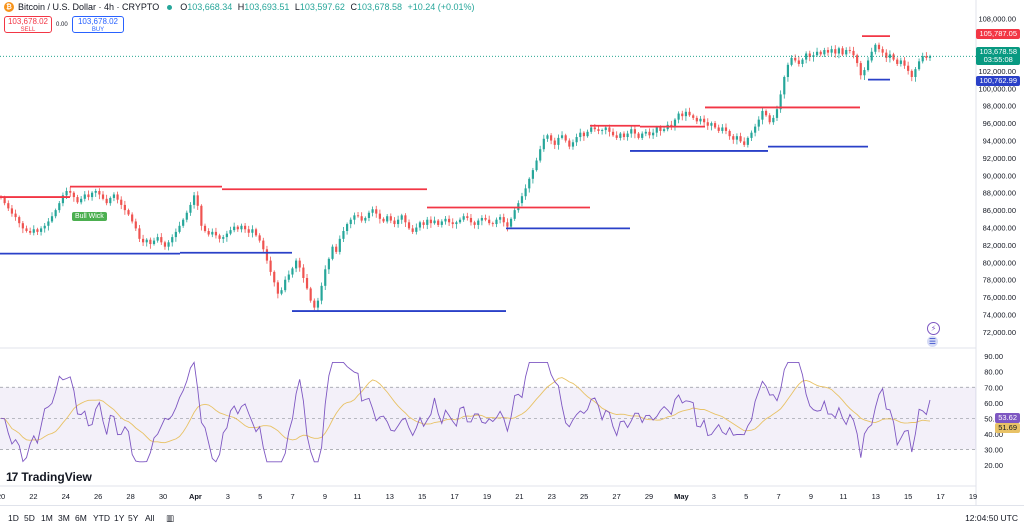 This screenshot has height=532, width=1024. I want to click on time-tick-label: 25, so click(584, 496).